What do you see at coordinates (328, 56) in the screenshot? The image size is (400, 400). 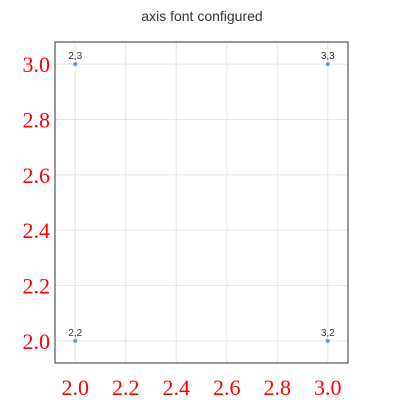 I see `data-point-label: 3,3` at bounding box center [328, 56].